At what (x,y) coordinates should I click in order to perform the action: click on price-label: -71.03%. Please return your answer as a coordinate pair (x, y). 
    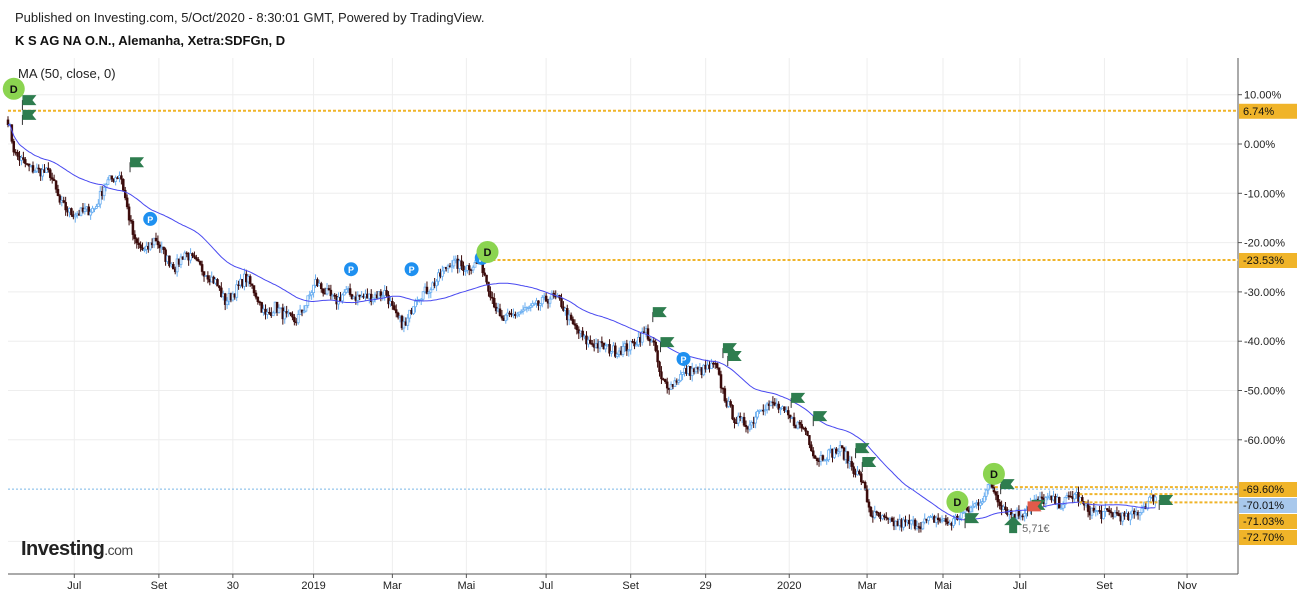
    Looking at the image, I should click on (1263, 522).